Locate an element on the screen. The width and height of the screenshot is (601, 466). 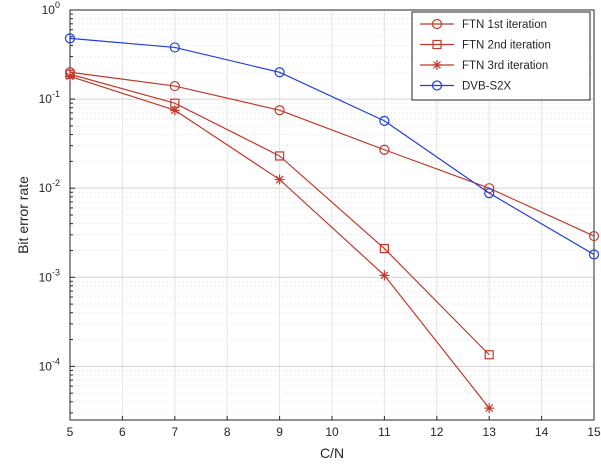
x-tick-label: 14 is located at coordinates (542, 432).